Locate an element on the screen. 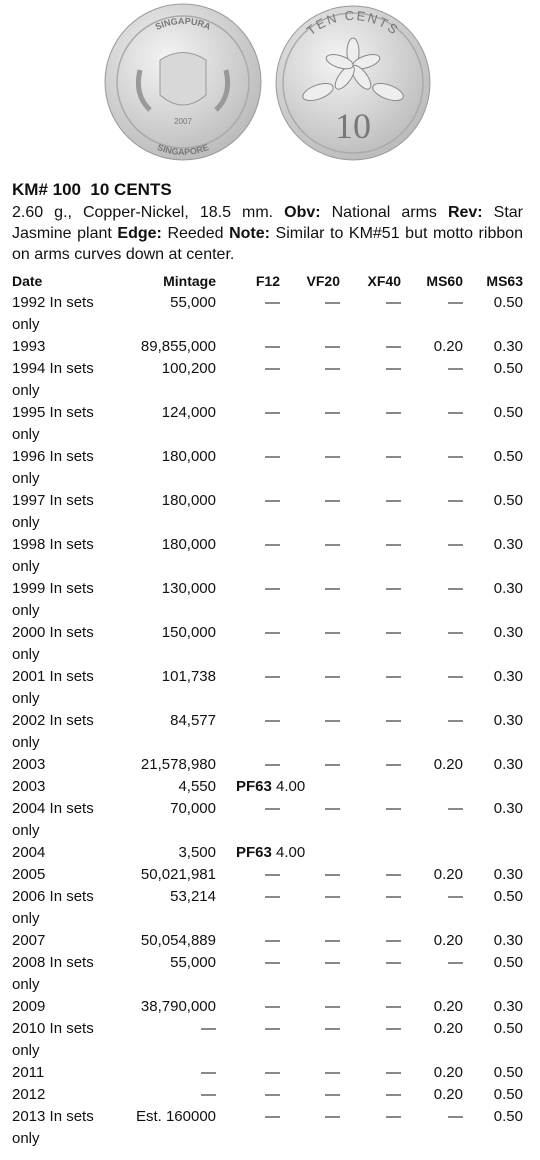  table-row: 2001 In sets only 101,738 — — — — 0.30 is located at coordinates (267, 688).